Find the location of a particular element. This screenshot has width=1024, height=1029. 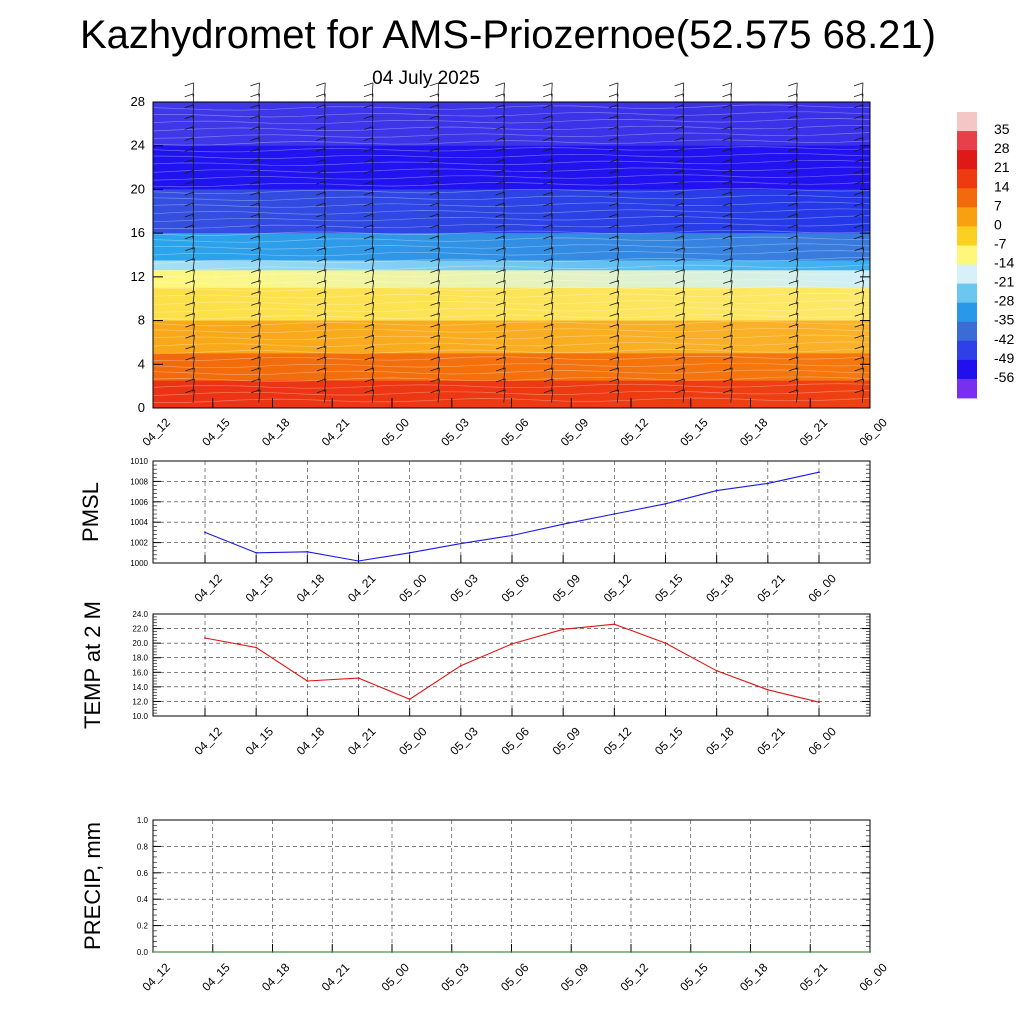

y-tick-label: 12 is located at coordinates (138, 276).